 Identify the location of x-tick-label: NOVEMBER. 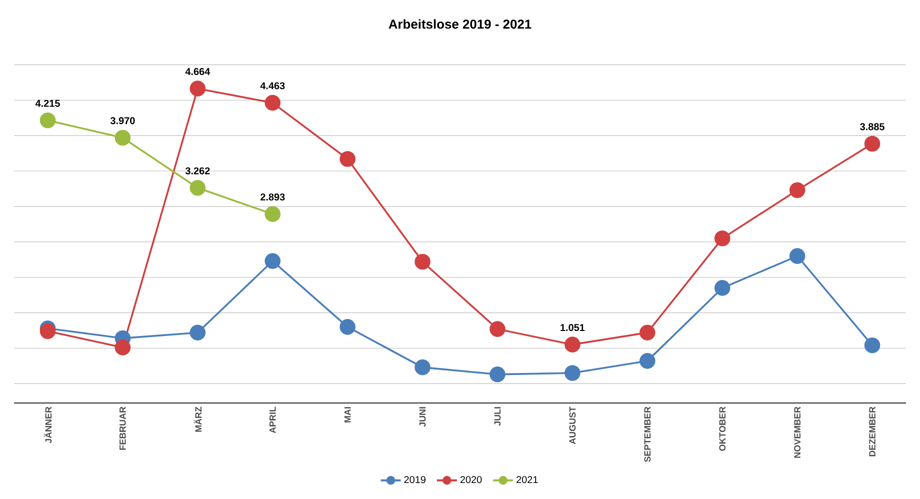
(797, 432).